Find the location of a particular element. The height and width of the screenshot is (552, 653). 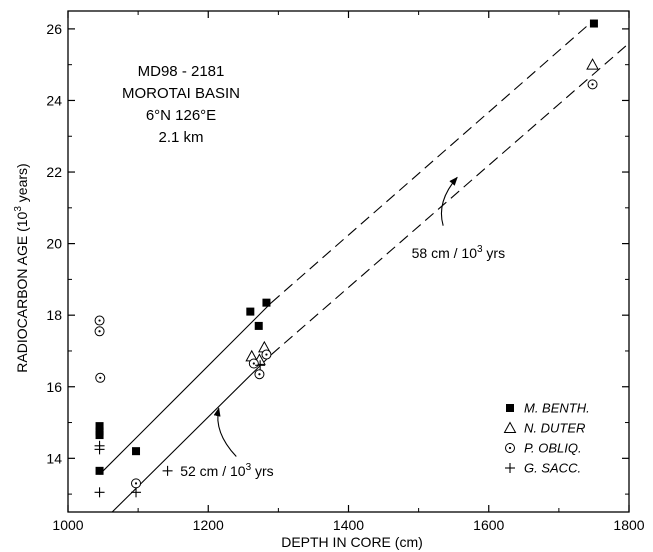

y-axis-title-main: RADIOCARBON AGE (10 is located at coordinates (22, 291).